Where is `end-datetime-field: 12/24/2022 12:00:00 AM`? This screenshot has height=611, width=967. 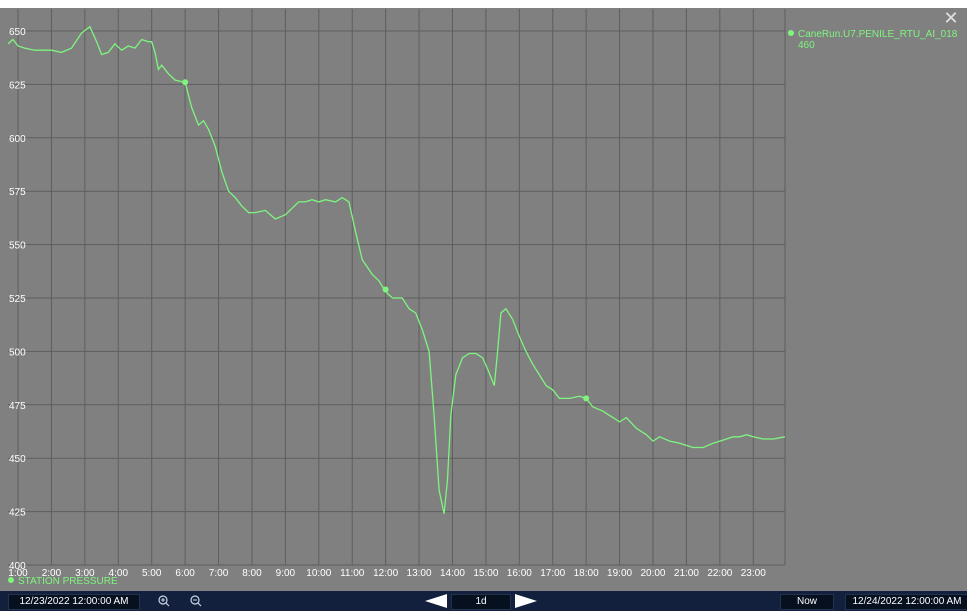 end-datetime-field: 12/24/2022 12:00:00 AM is located at coordinates (906, 602).